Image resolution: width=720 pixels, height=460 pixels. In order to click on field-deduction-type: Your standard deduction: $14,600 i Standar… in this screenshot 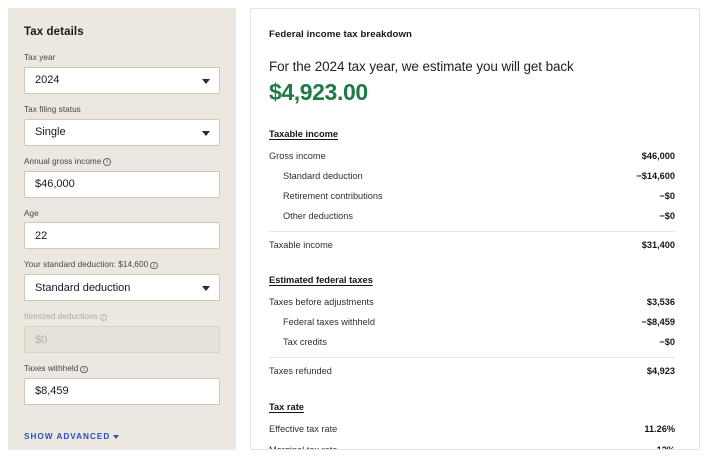, I will do `click(122, 281)`.